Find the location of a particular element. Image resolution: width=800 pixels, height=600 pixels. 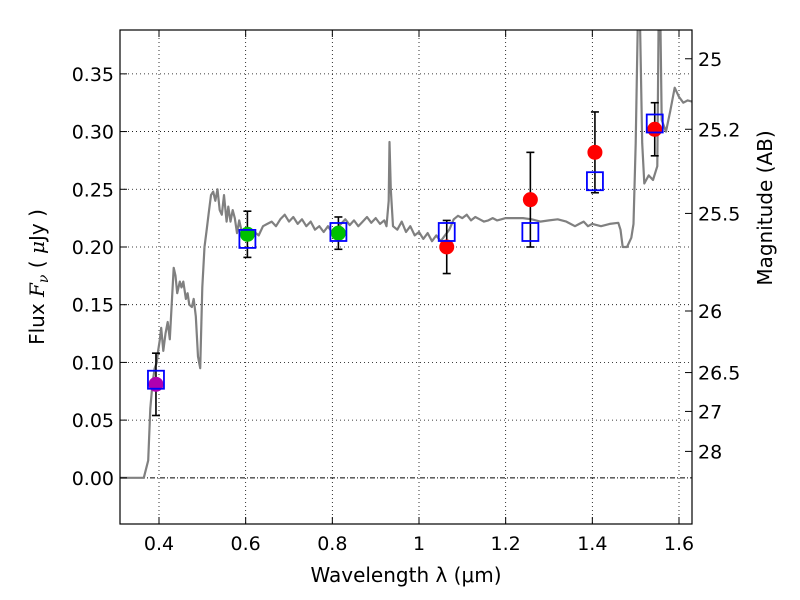

magnitude-tick-label: 26.5 is located at coordinates (719, 374).